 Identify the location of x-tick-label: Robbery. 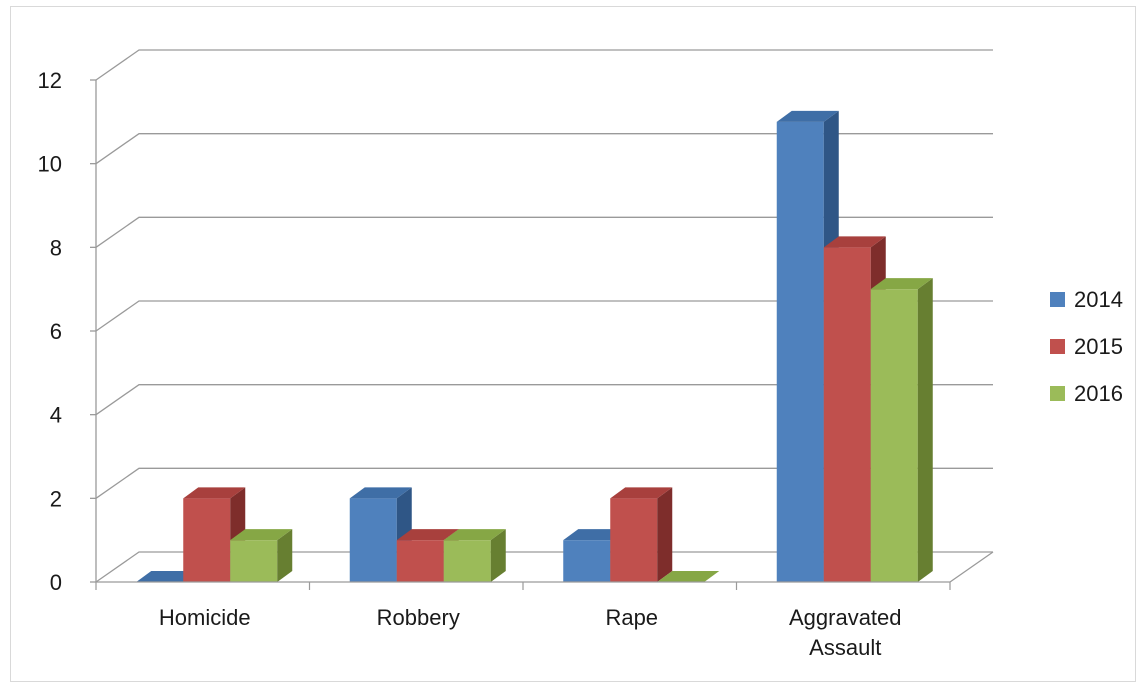
(418, 617).